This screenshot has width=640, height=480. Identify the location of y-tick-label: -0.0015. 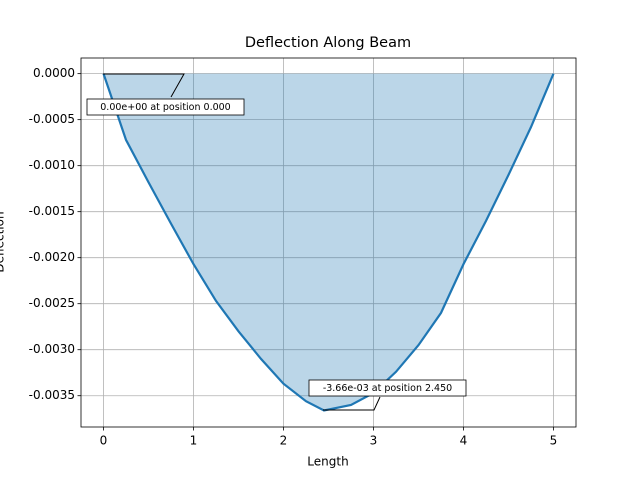
(52, 211).